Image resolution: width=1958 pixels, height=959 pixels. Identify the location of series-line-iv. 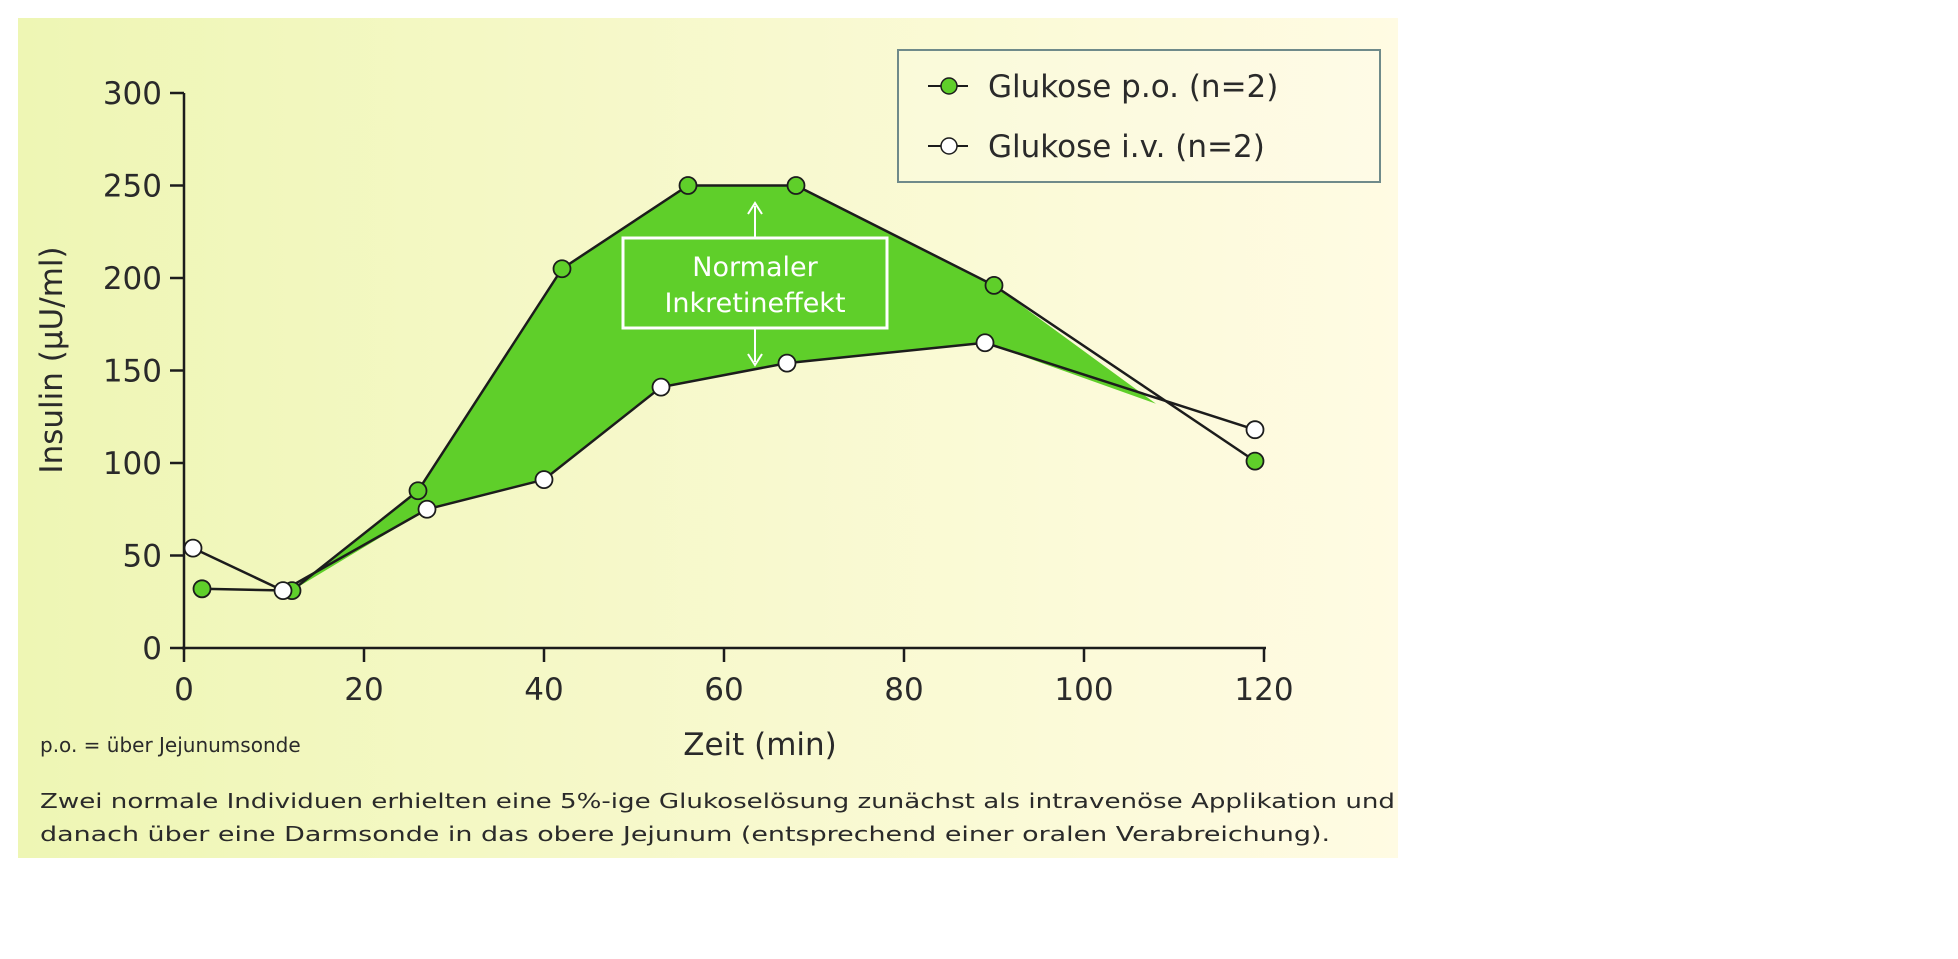
(724, 467).